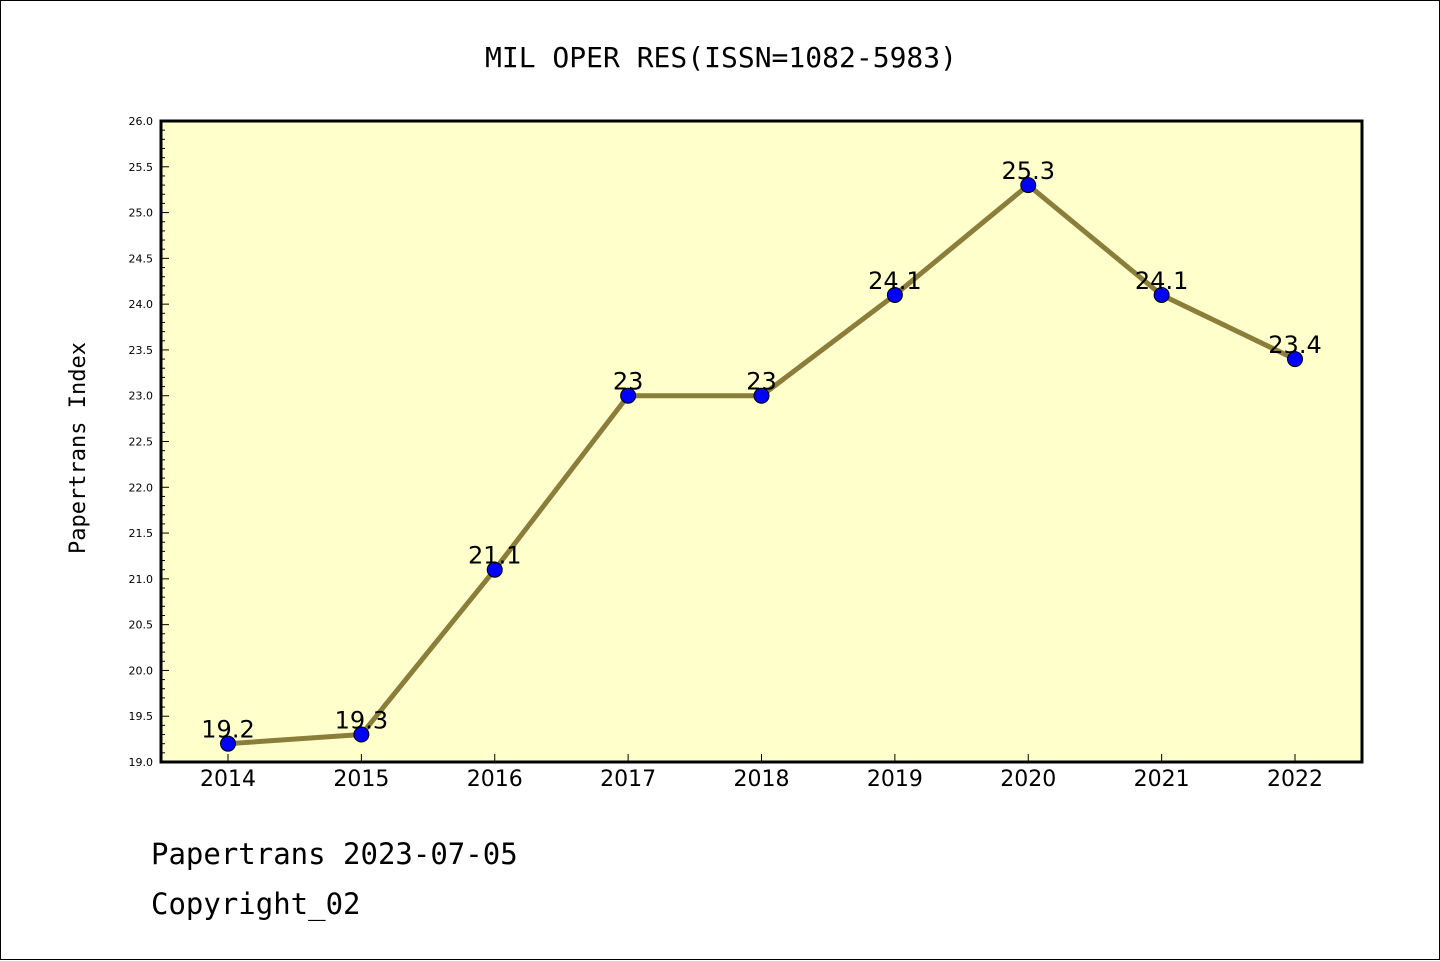 The image size is (1440, 961). Describe the element at coordinates (141, 762) in the screenshot. I see `y-tick-label: 19.0` at that location.